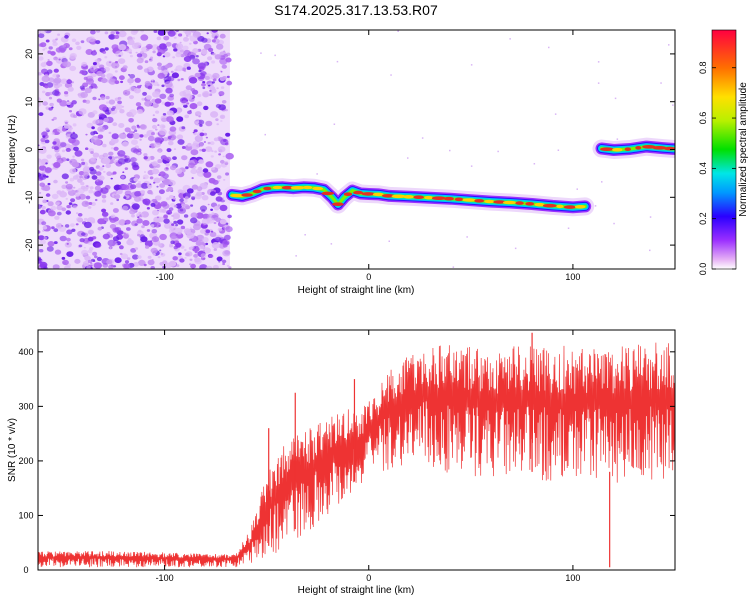 The image size is (750, 605). I want to click on colorbar-tick-label: 0.6, so click(703, 118).